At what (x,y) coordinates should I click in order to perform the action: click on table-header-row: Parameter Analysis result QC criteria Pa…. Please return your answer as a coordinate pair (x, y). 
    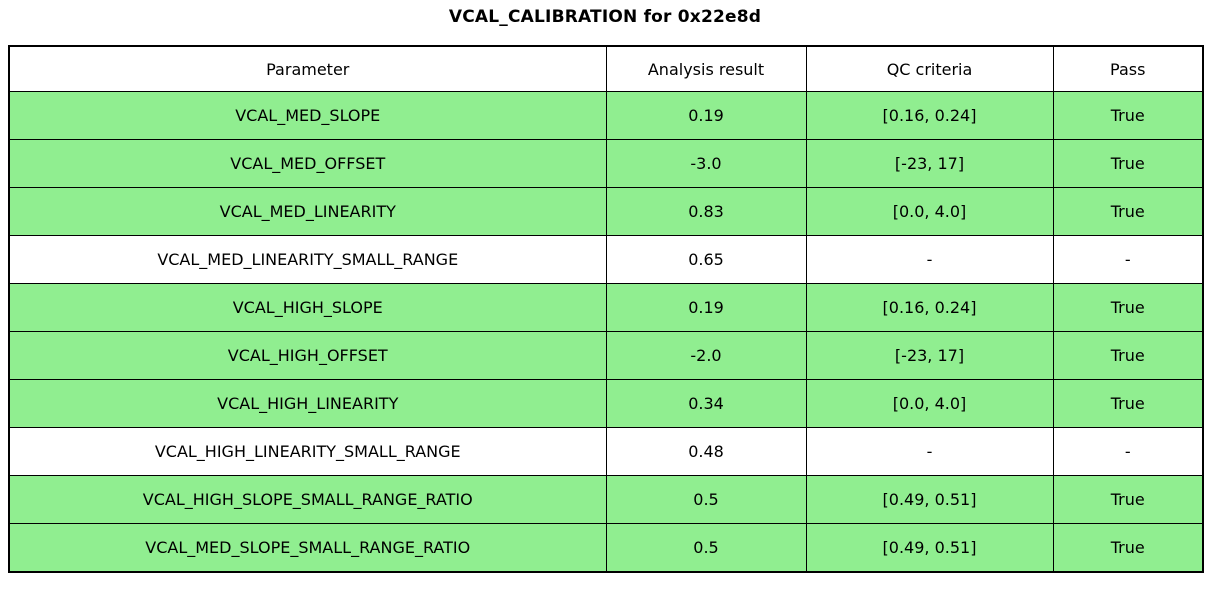
    Looking at the image, I should click on (606, 68).